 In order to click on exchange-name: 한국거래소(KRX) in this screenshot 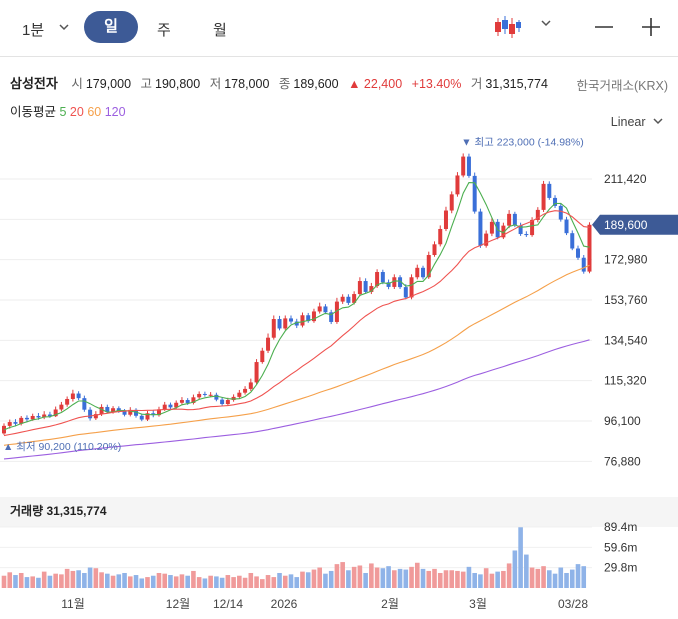, I will do `click(622, 86)`.